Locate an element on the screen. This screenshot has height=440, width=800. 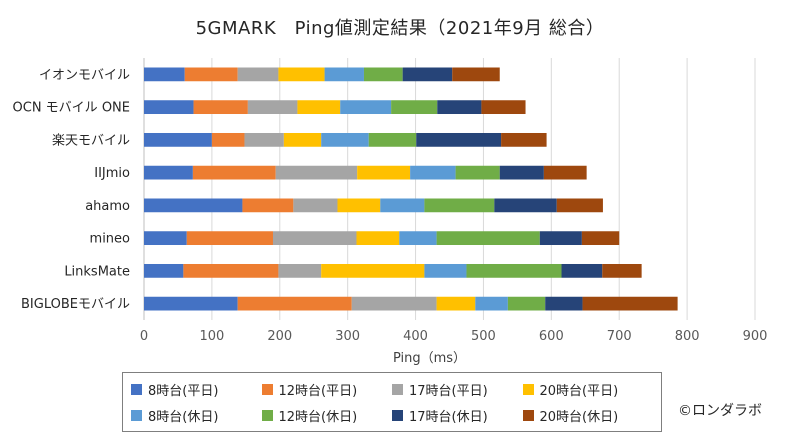
x-tick-label: 300 is located at coordinates (347, 336).